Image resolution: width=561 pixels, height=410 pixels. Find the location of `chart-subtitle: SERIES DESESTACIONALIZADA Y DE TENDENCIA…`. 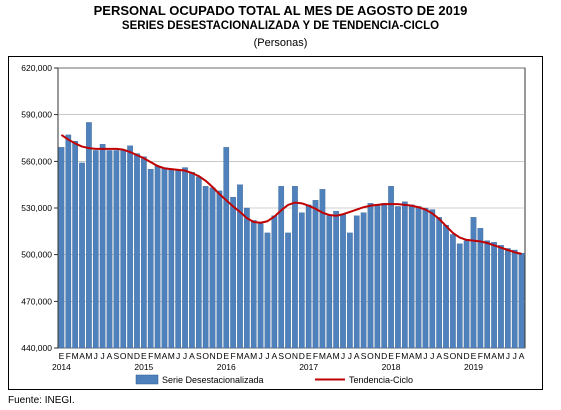

chart-subtitle: SERIES DESESTACIONALIZADA Y DE TENDENCIA… is located at coordinates (280, 26).